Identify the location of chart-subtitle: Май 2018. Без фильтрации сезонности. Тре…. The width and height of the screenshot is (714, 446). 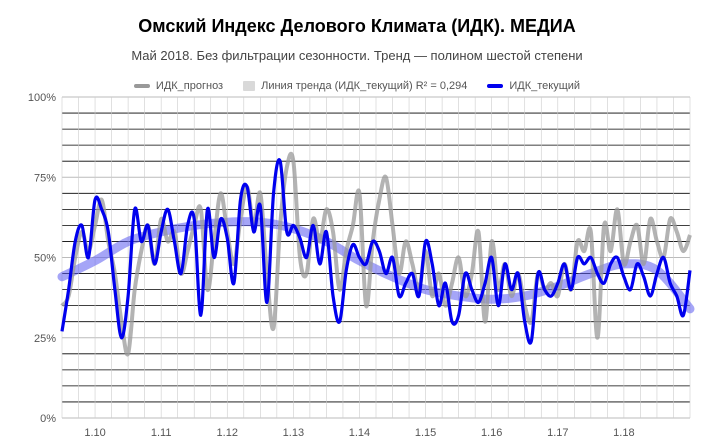
(357, 55).